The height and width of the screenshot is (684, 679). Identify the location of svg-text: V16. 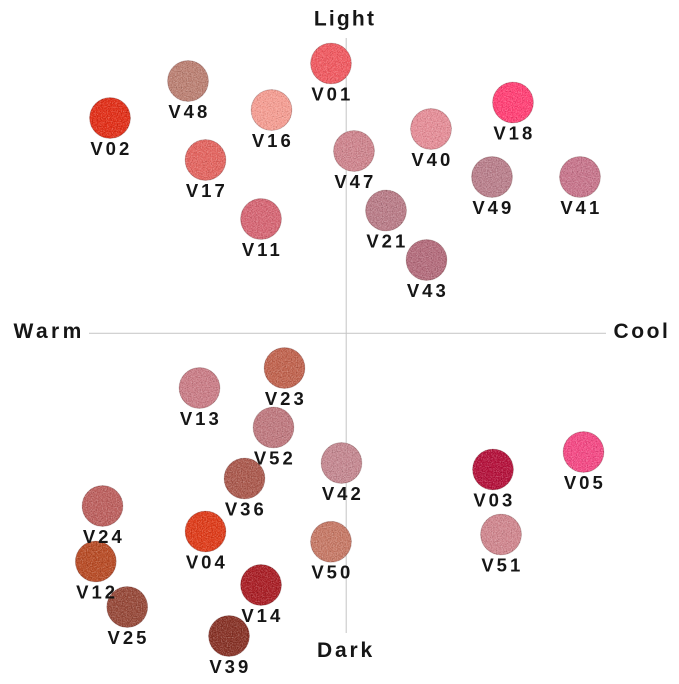
(273, 140).